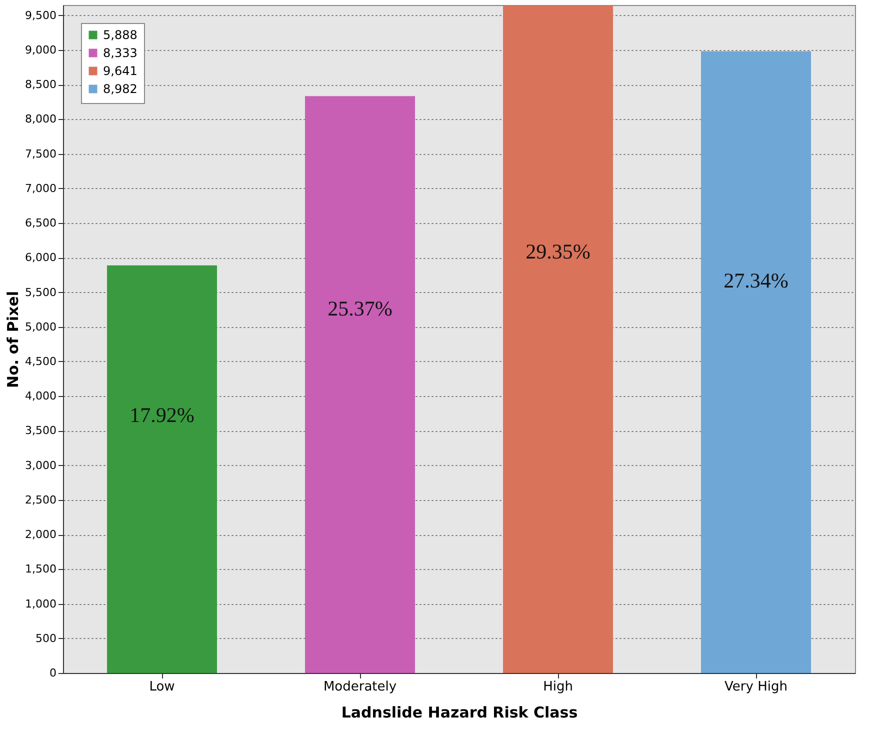 This screenshot has width=870, height=731. Describe the element at coordinates (40, 153) in the screenshot. I see `y-tick-label: 7,500` at that location.